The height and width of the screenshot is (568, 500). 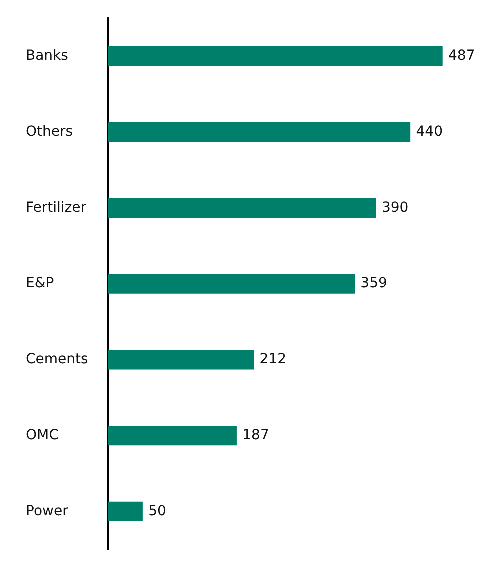 What do you see at coordinates (157, 511) in the screenshot?
I see `data-label: 50` at bounding box center [157, 511].